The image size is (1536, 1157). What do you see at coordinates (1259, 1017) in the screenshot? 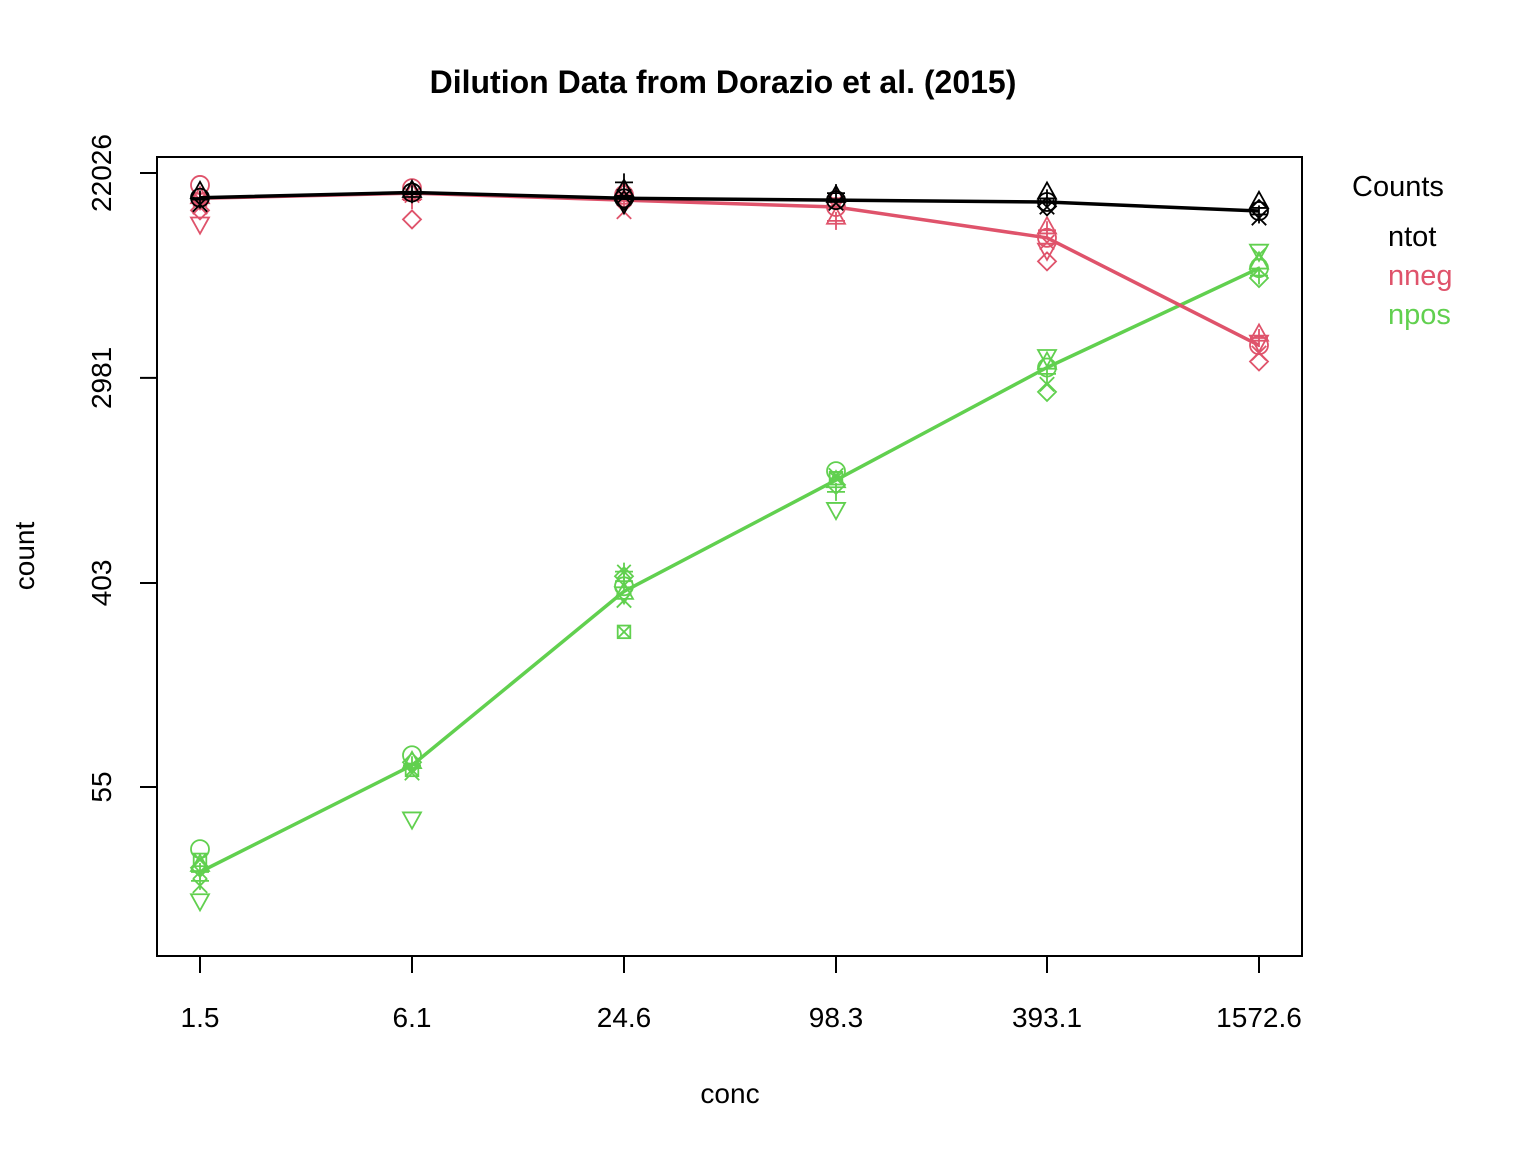
I see `x-tick-label: 1572.6` at bounding box center [1259, 1017].